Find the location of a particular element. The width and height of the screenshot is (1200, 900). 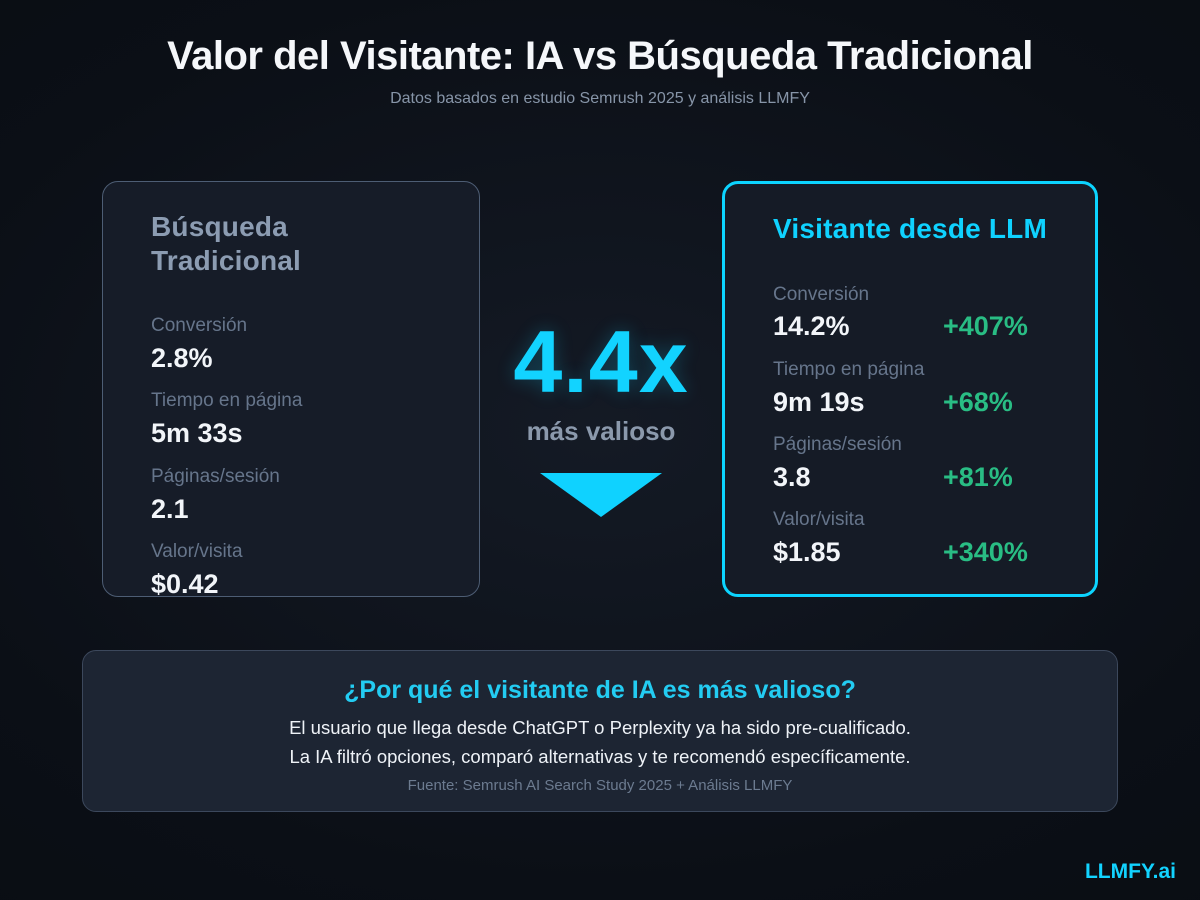

stat-value: 9m 19s is located at coordinates (819, 401).